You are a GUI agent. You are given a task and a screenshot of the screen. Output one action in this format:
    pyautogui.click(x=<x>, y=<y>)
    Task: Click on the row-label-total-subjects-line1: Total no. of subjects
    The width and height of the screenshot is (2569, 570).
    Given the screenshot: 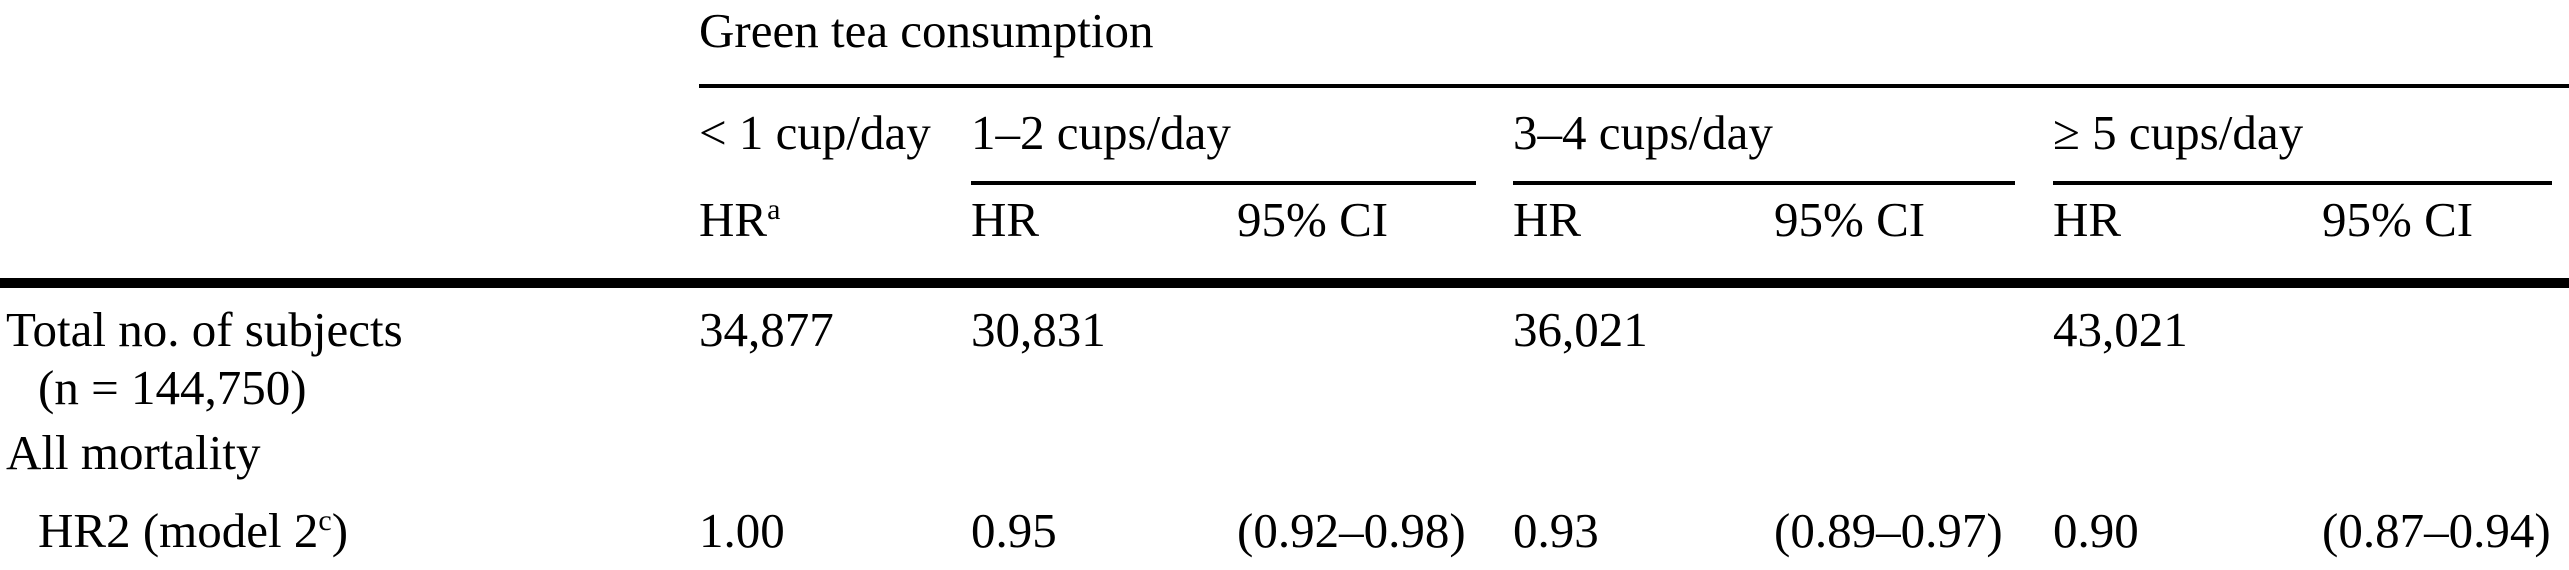 What is the action you would take?
    pyautogui.click(x=204, y=329)
    